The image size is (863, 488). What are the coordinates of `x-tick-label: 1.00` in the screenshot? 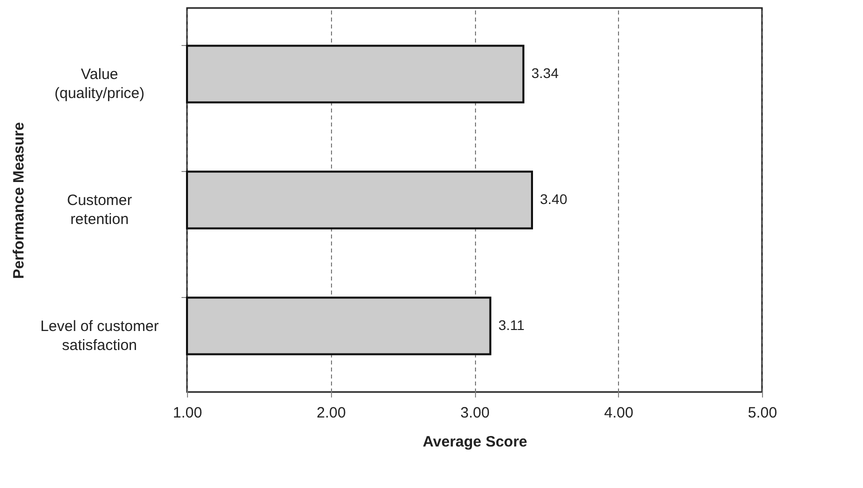 It's located at (187, 413).